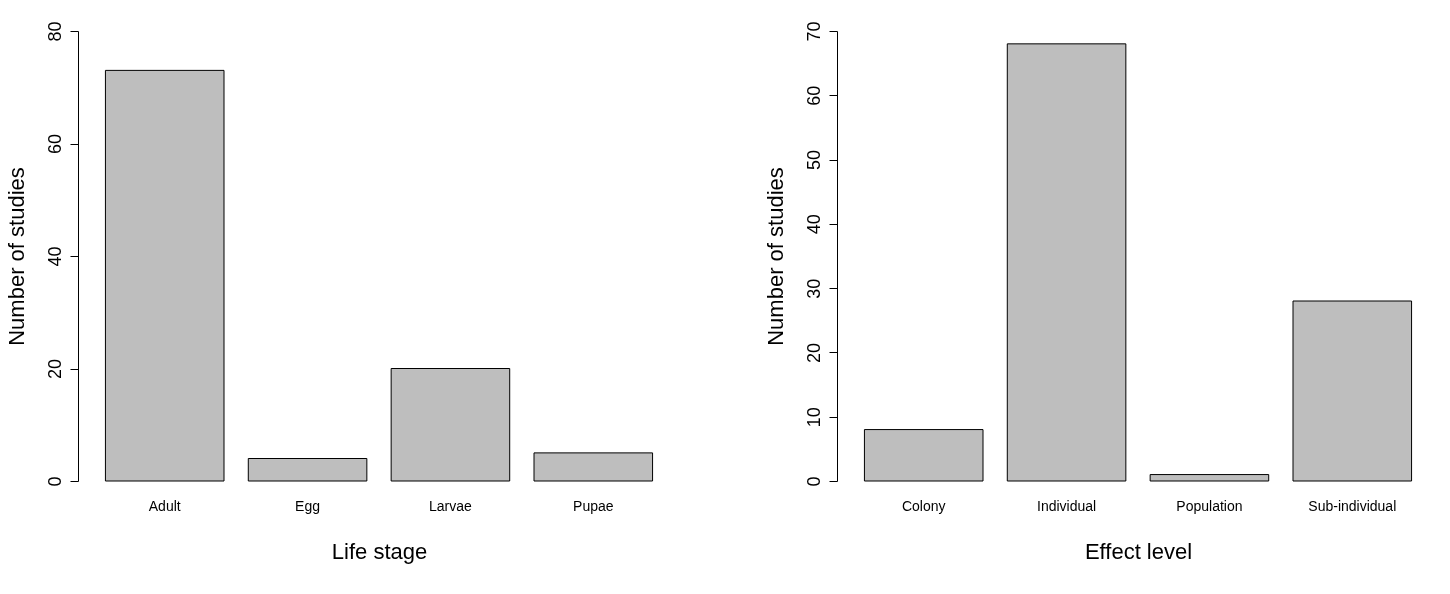 The width and height of the screenshot is (1450, 594). Describe the element at coordinates (813, 31) in the screenshot. I see `y-tick-label: 70` at that location.